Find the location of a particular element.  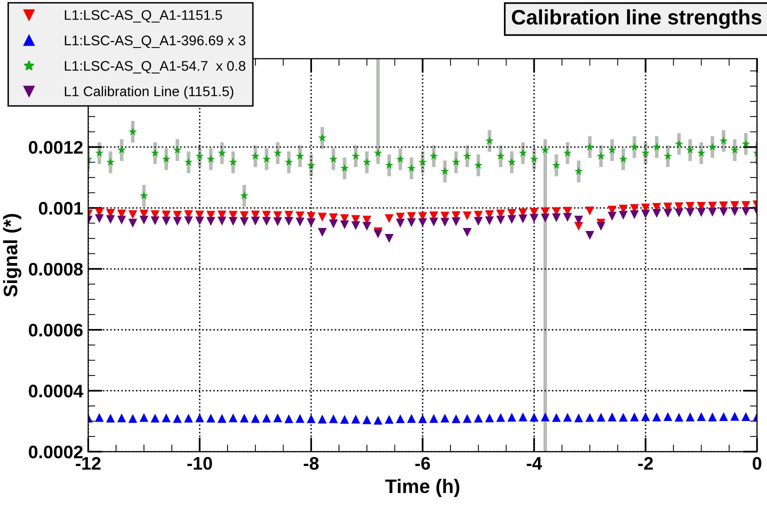

y-tick-label: 0.0012 is located at coordinates (55, 147).